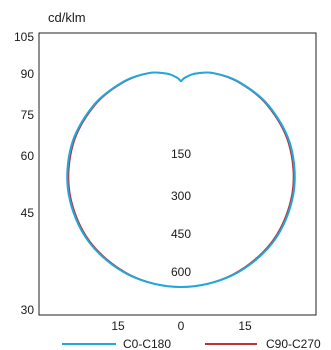 This screenshot has width=331, height=350. What do you see at coordinates (181, 196) in the screenshot?
I see `radial-tick-label: 300` at bounding box center [181, 196].